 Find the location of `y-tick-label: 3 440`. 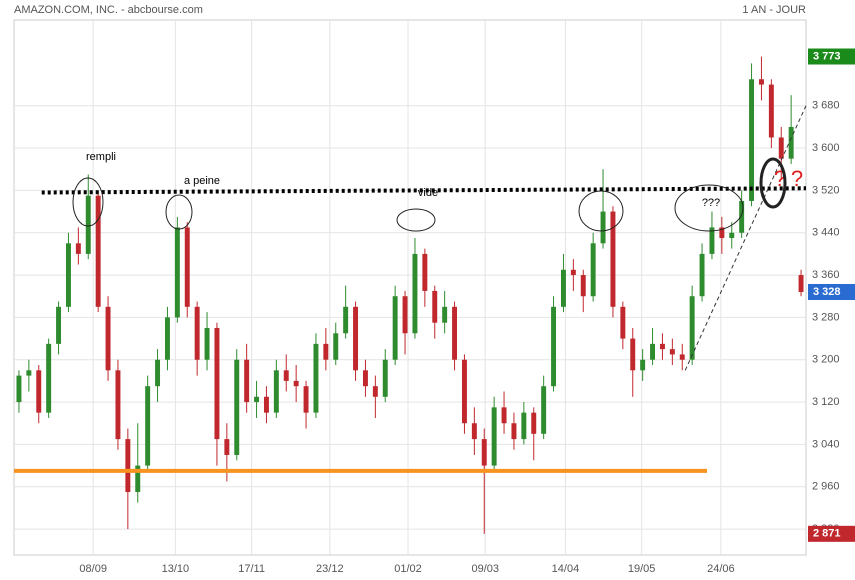

y-tick-label: 3 440 is located at coordinates (826, 233).